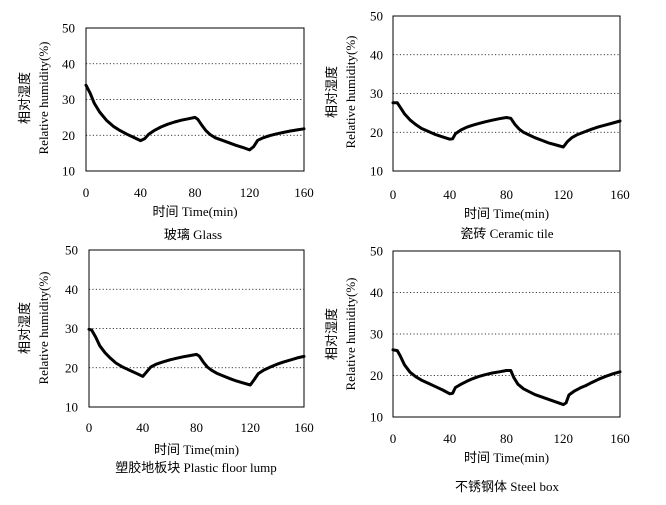  What do you see at coordinates (507, 486) in the screenshot?
I see `chart-caption: 不锈钢体 Steel box` at bounding box center [507, 486].